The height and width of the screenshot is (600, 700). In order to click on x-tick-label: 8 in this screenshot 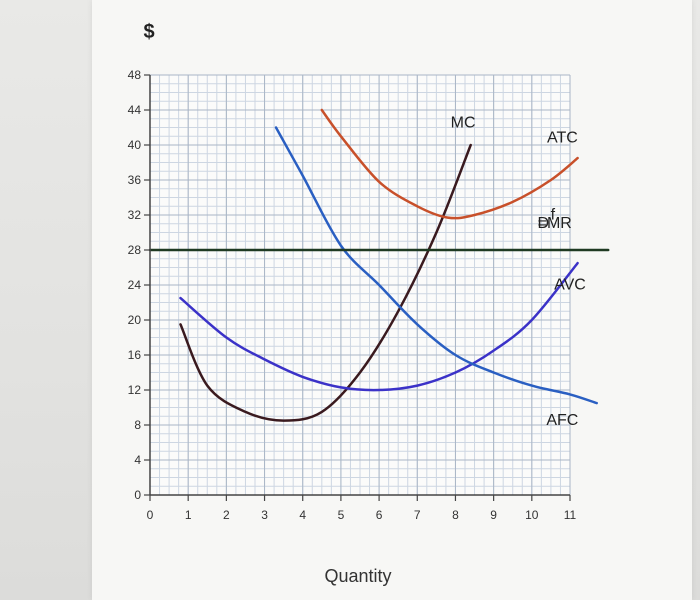, I will do `click(455, 515)`.